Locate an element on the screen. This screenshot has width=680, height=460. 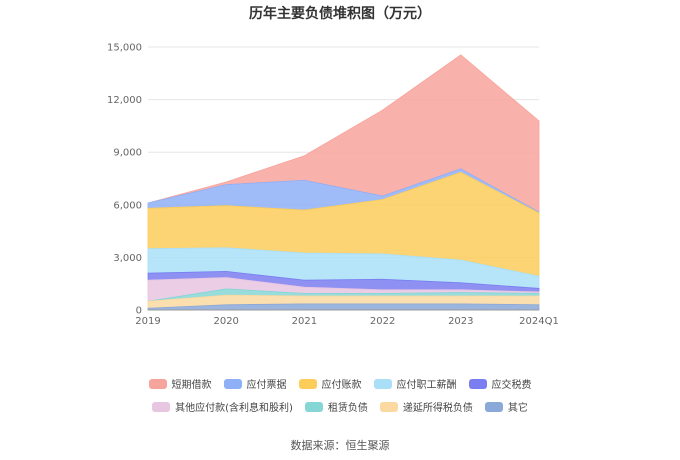
legend-item: 其它 is located at coordinates (506, 406).